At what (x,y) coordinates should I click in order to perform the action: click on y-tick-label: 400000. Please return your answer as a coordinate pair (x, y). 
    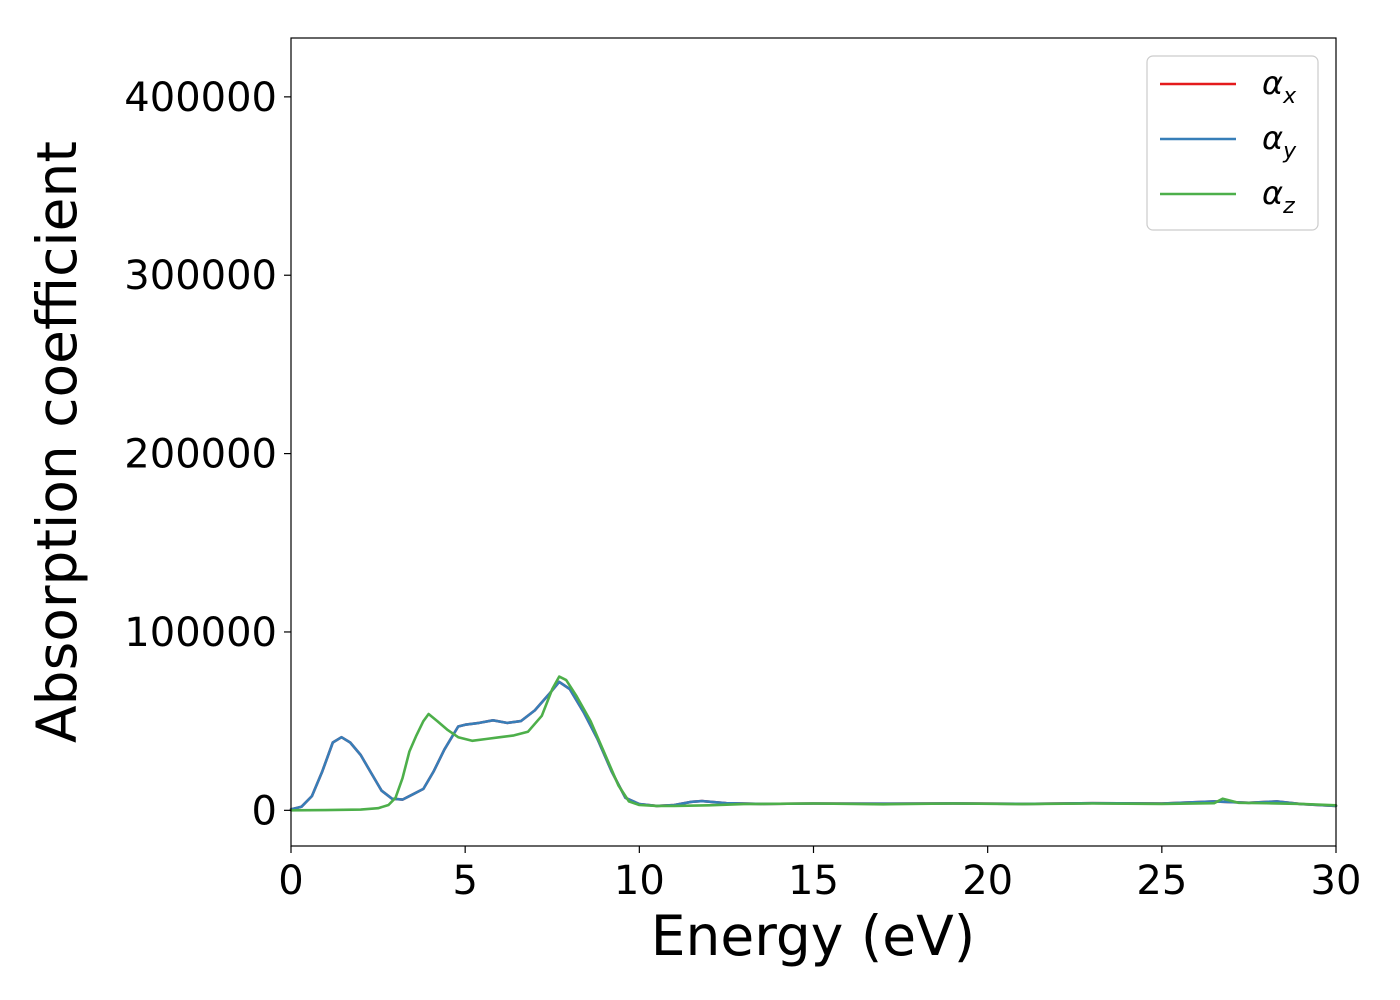
    Looking at the image, I should click on (200, 98).